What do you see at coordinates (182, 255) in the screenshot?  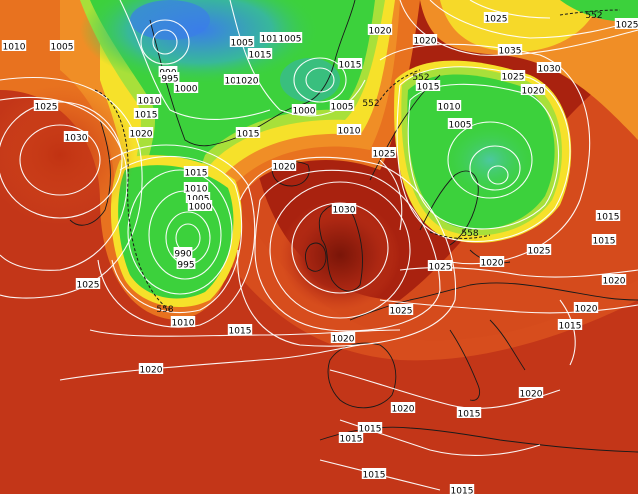 I see `isobar-value: 990` at bounding box center [182, 255].